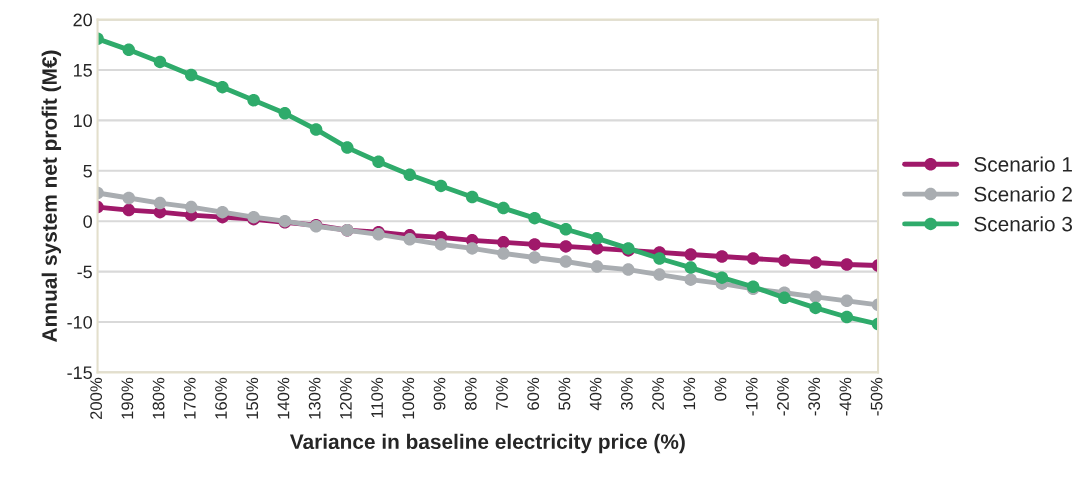  What do you see at coordinates (96, 398) in the screenshot?
I see `x-tick-label: 200%` at bounding box center [96, 398].